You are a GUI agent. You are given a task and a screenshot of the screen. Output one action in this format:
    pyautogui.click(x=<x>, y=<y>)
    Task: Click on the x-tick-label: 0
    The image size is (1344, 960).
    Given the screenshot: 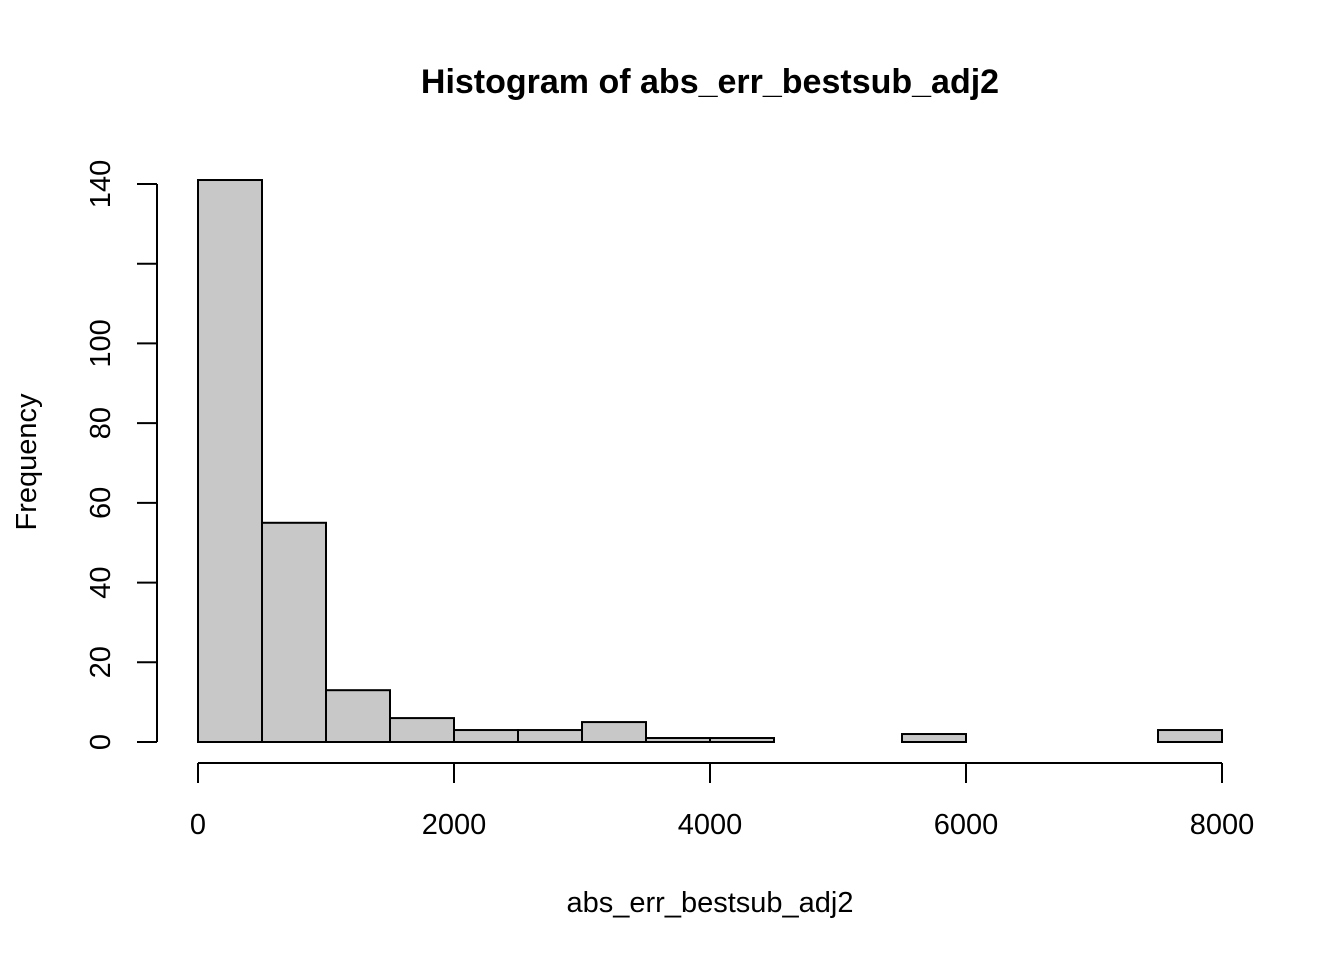 What is the action you would take?
    pyautogui.click(x=198, y=825)
    